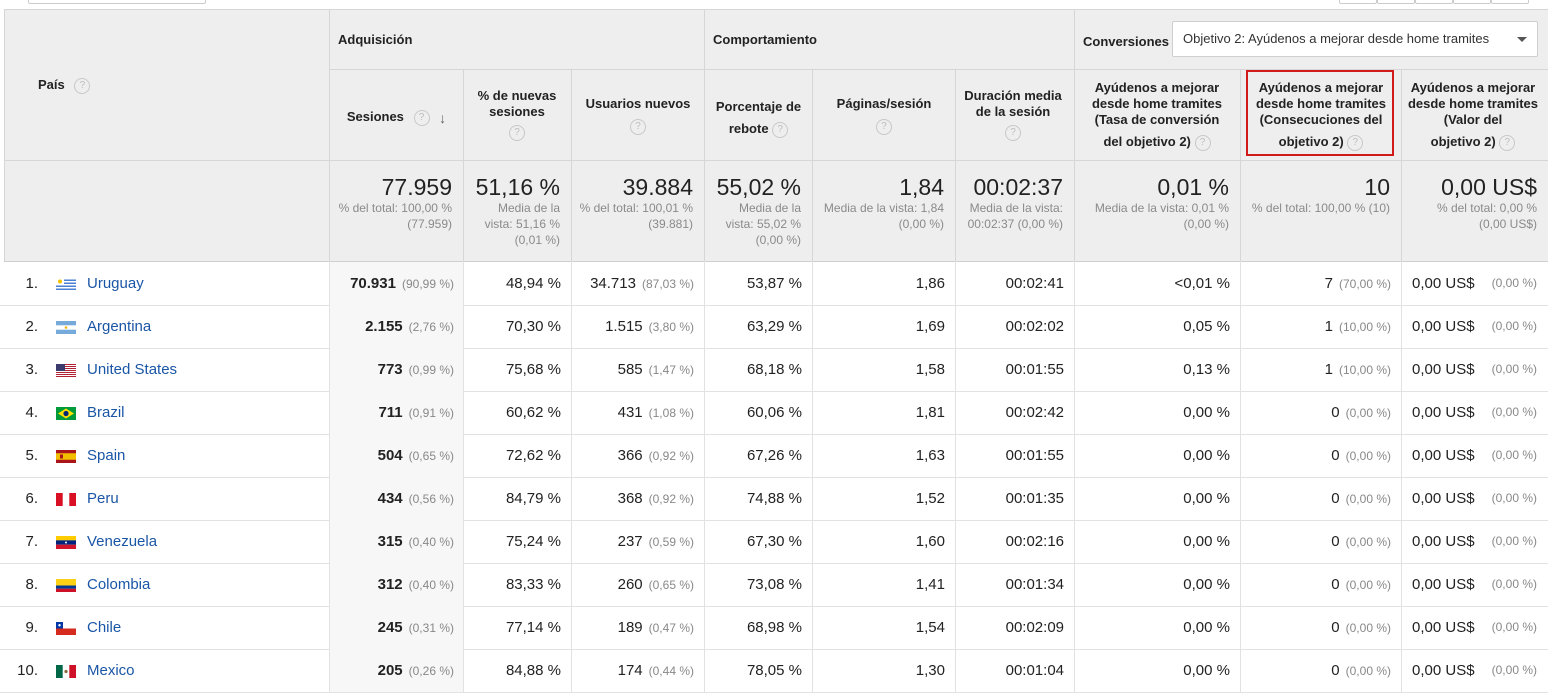 This screenshot has height=693, width=1548. Describe the element at coordinates (930, 584) in the screenshot. I see `pages-cell: 1,41` at that location.